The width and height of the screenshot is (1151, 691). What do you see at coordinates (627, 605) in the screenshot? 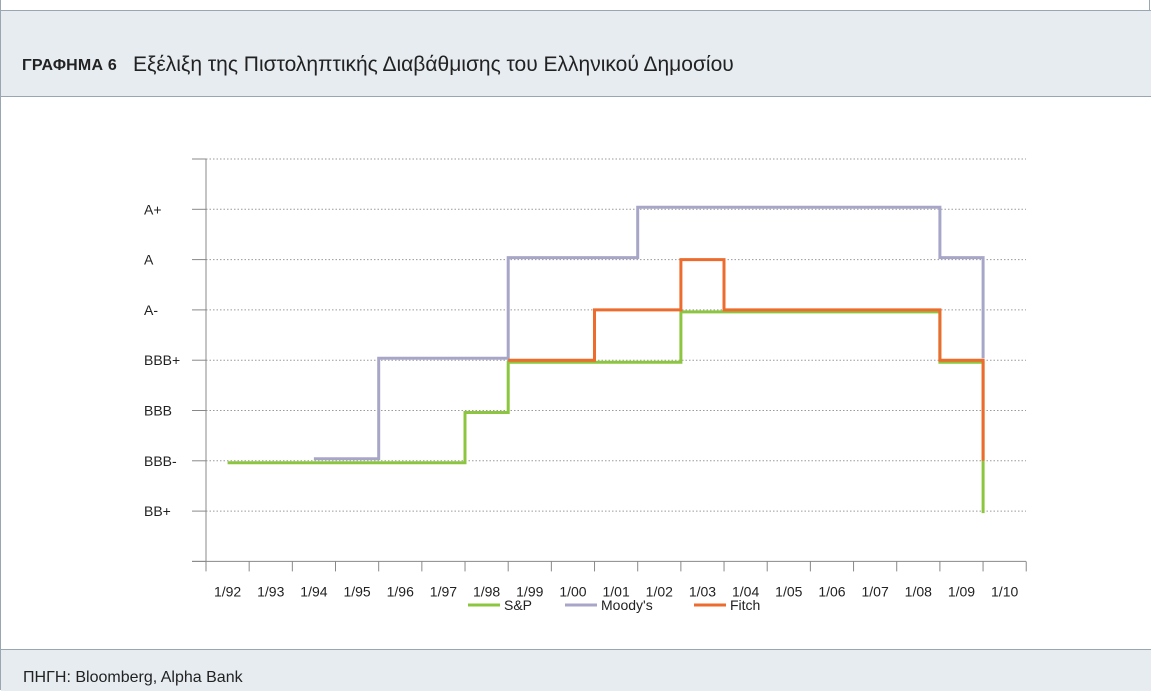
I see `legend-label: Moody's` at bounding box center [627, 605].